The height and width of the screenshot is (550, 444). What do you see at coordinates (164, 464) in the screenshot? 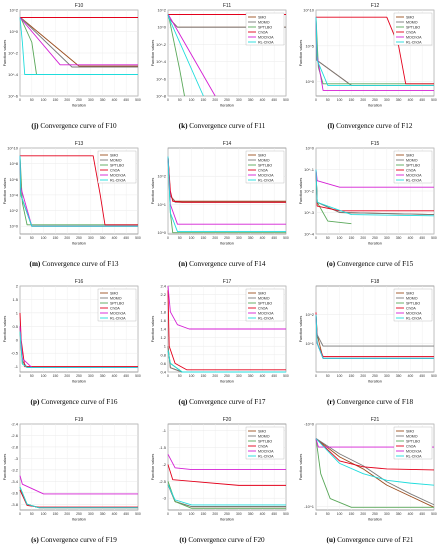
I see `y-tick-label: -2` at bounding box center [164, 464].